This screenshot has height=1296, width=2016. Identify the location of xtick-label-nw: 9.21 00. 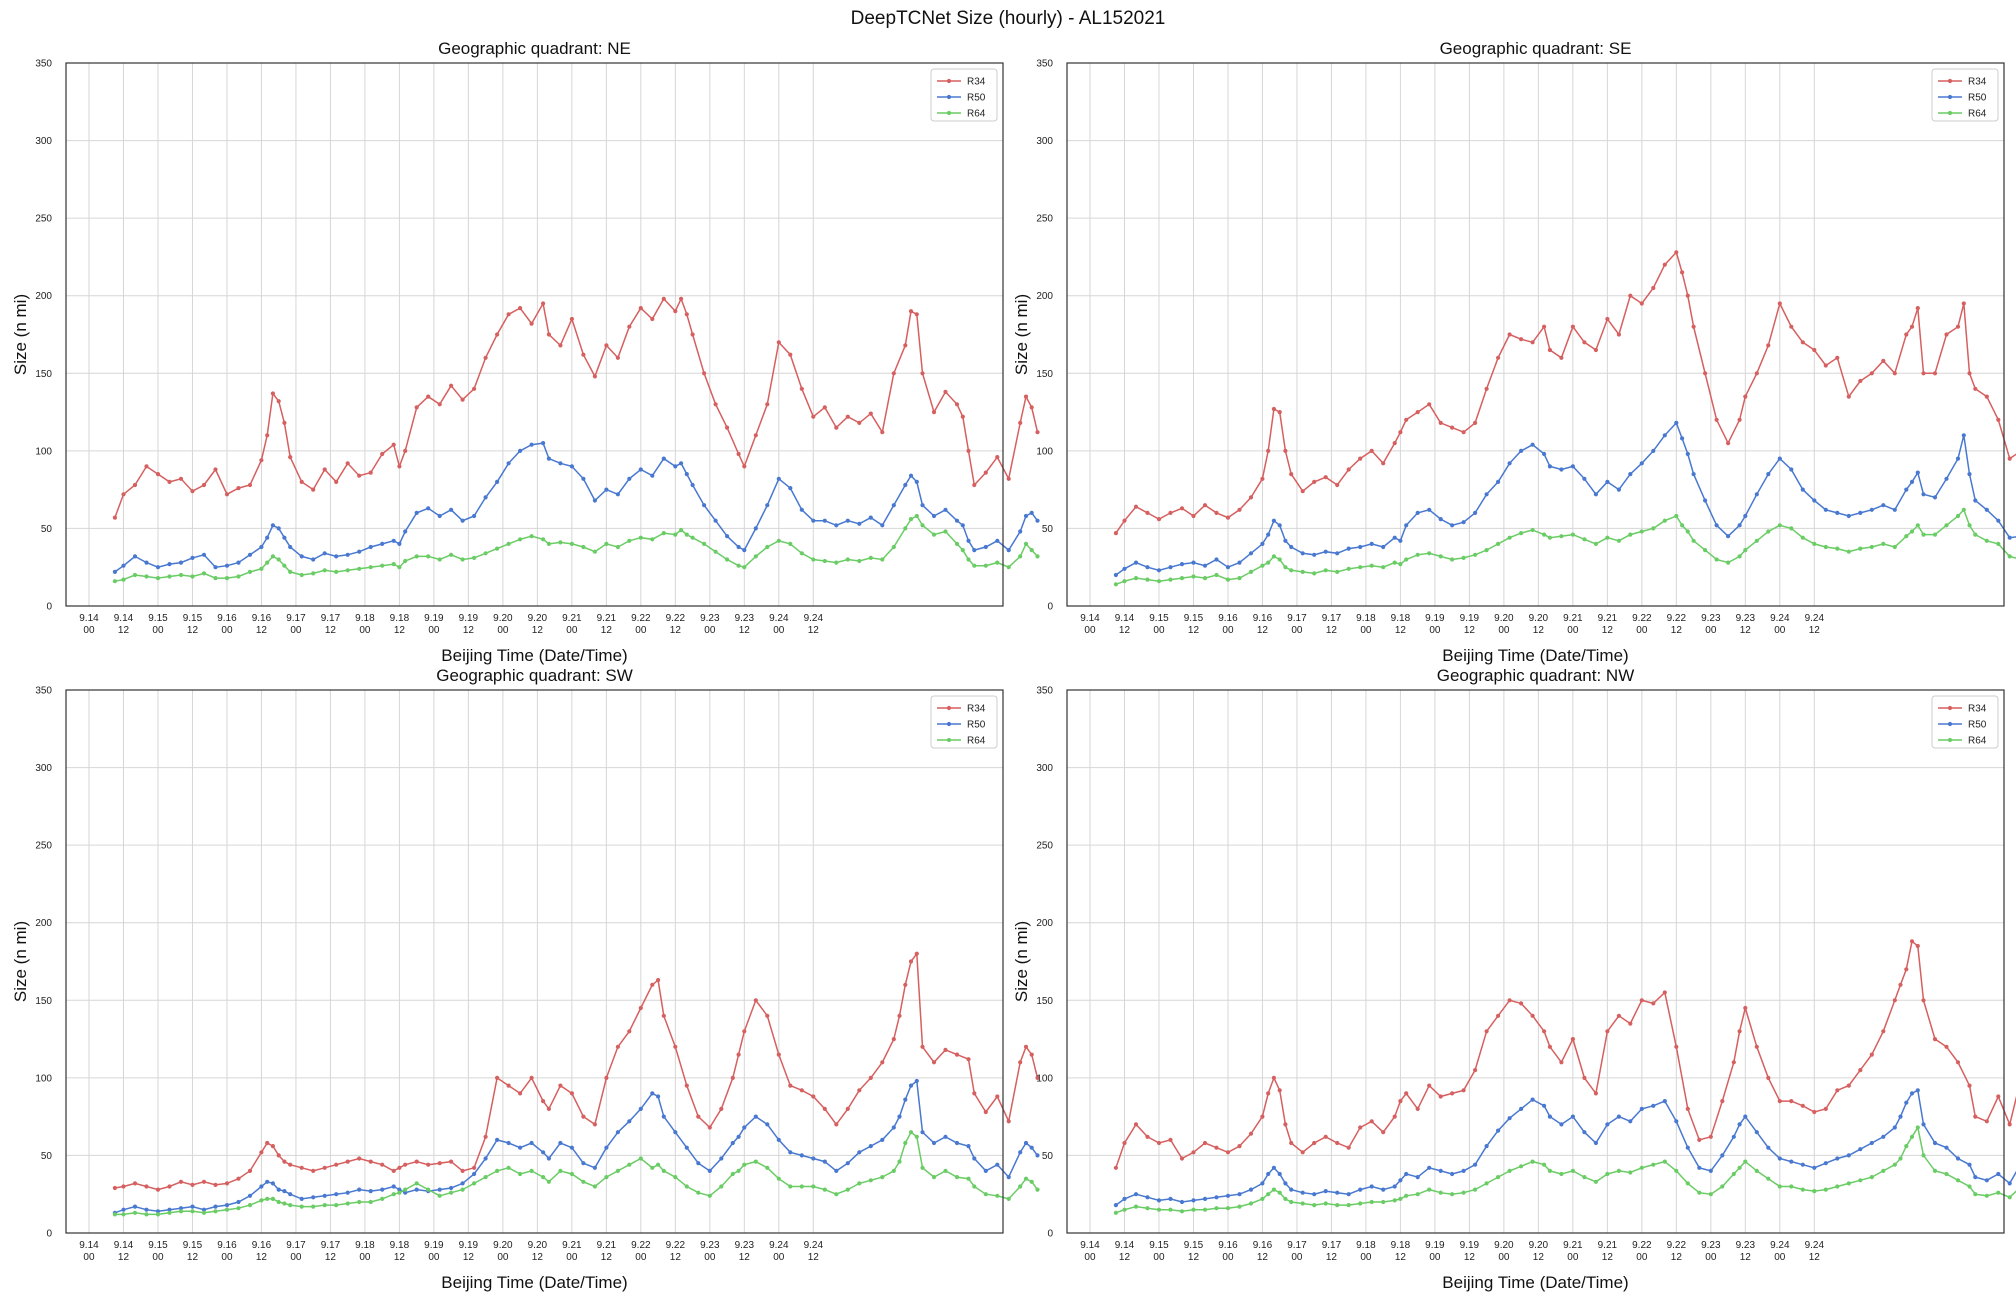
(1573, 1251).